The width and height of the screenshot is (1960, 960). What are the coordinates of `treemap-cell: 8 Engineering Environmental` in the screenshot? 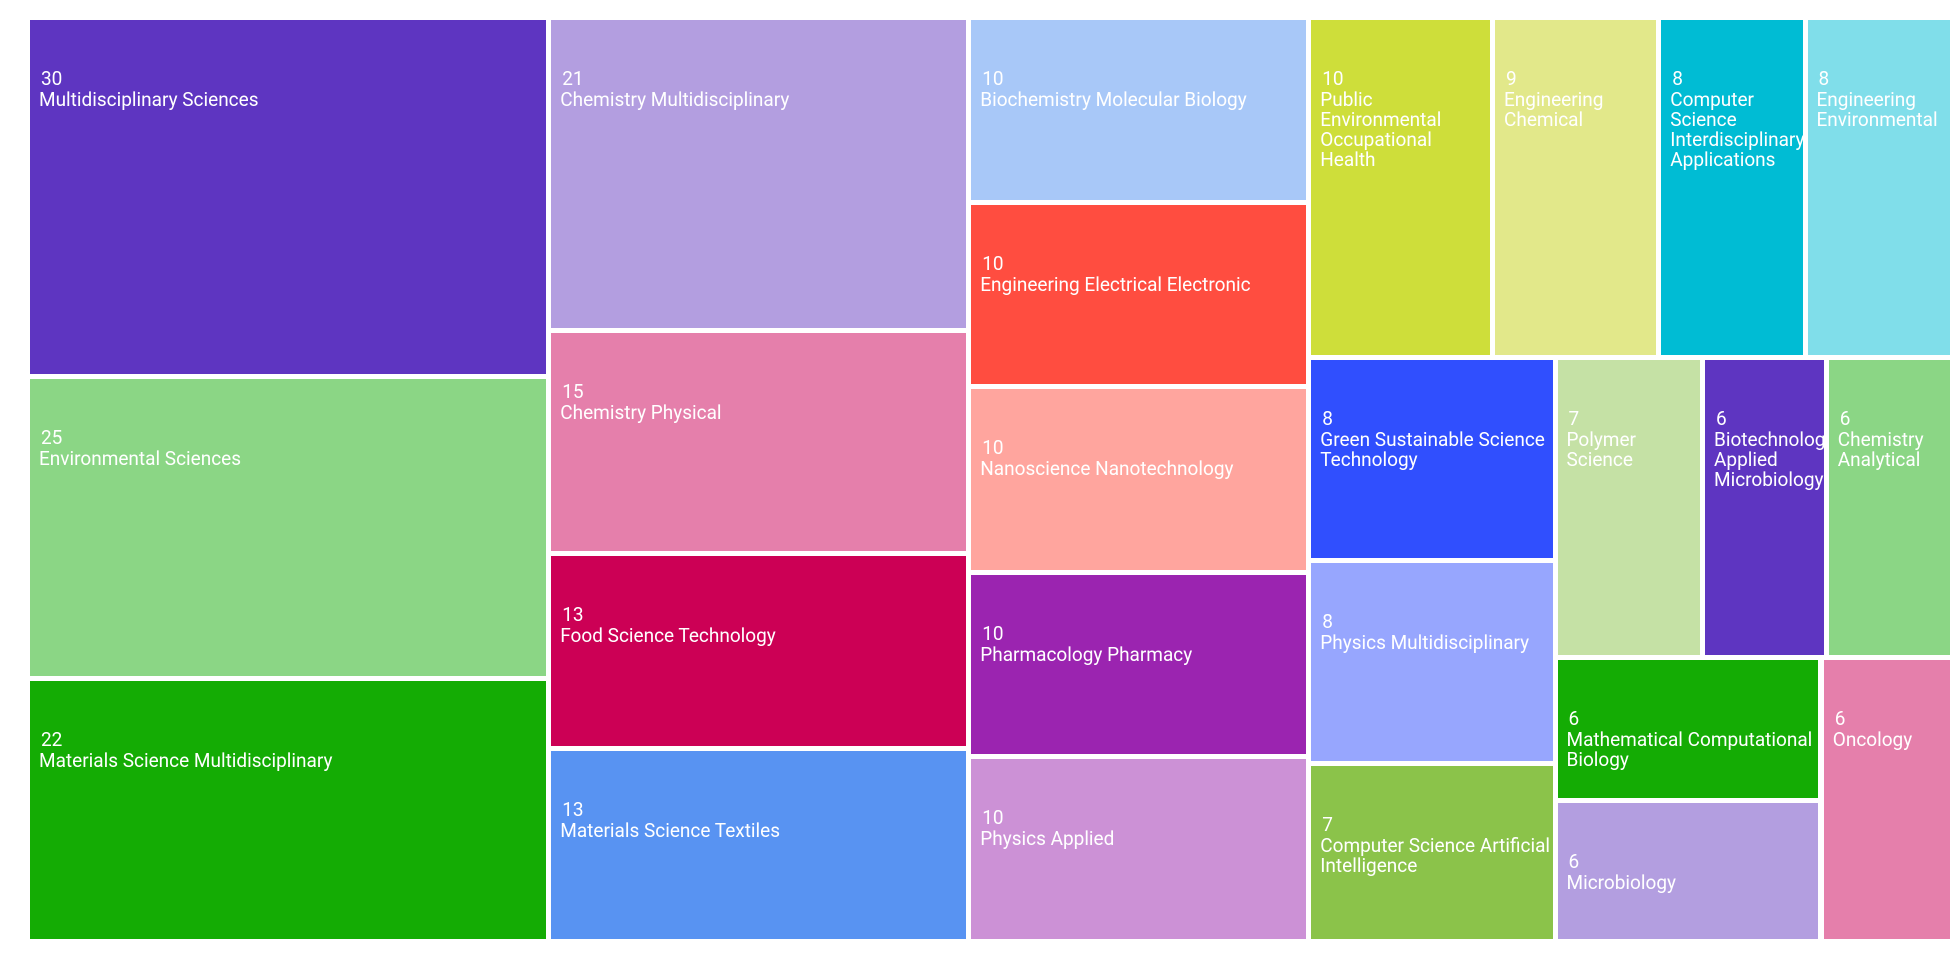 It's located at (1878, 187).